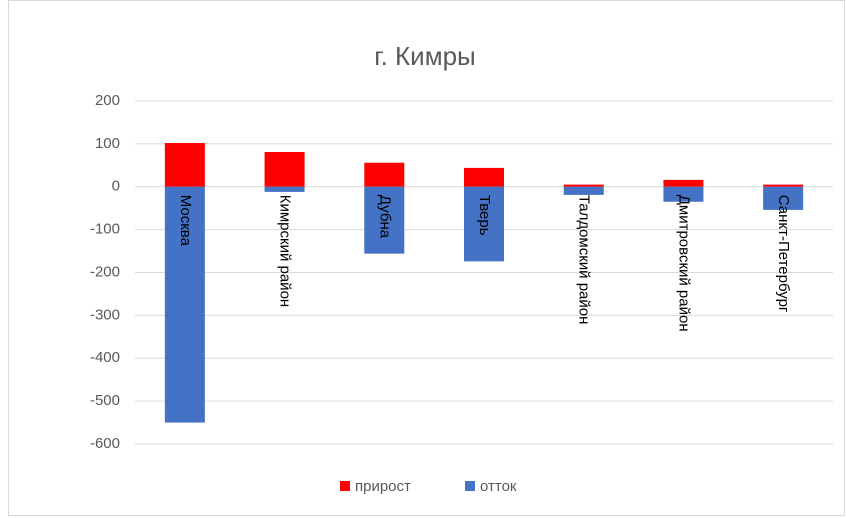  Describe the element at coordinates (484, 215) in the screenshot. I see `x-tick-label: Тверь` at that location.